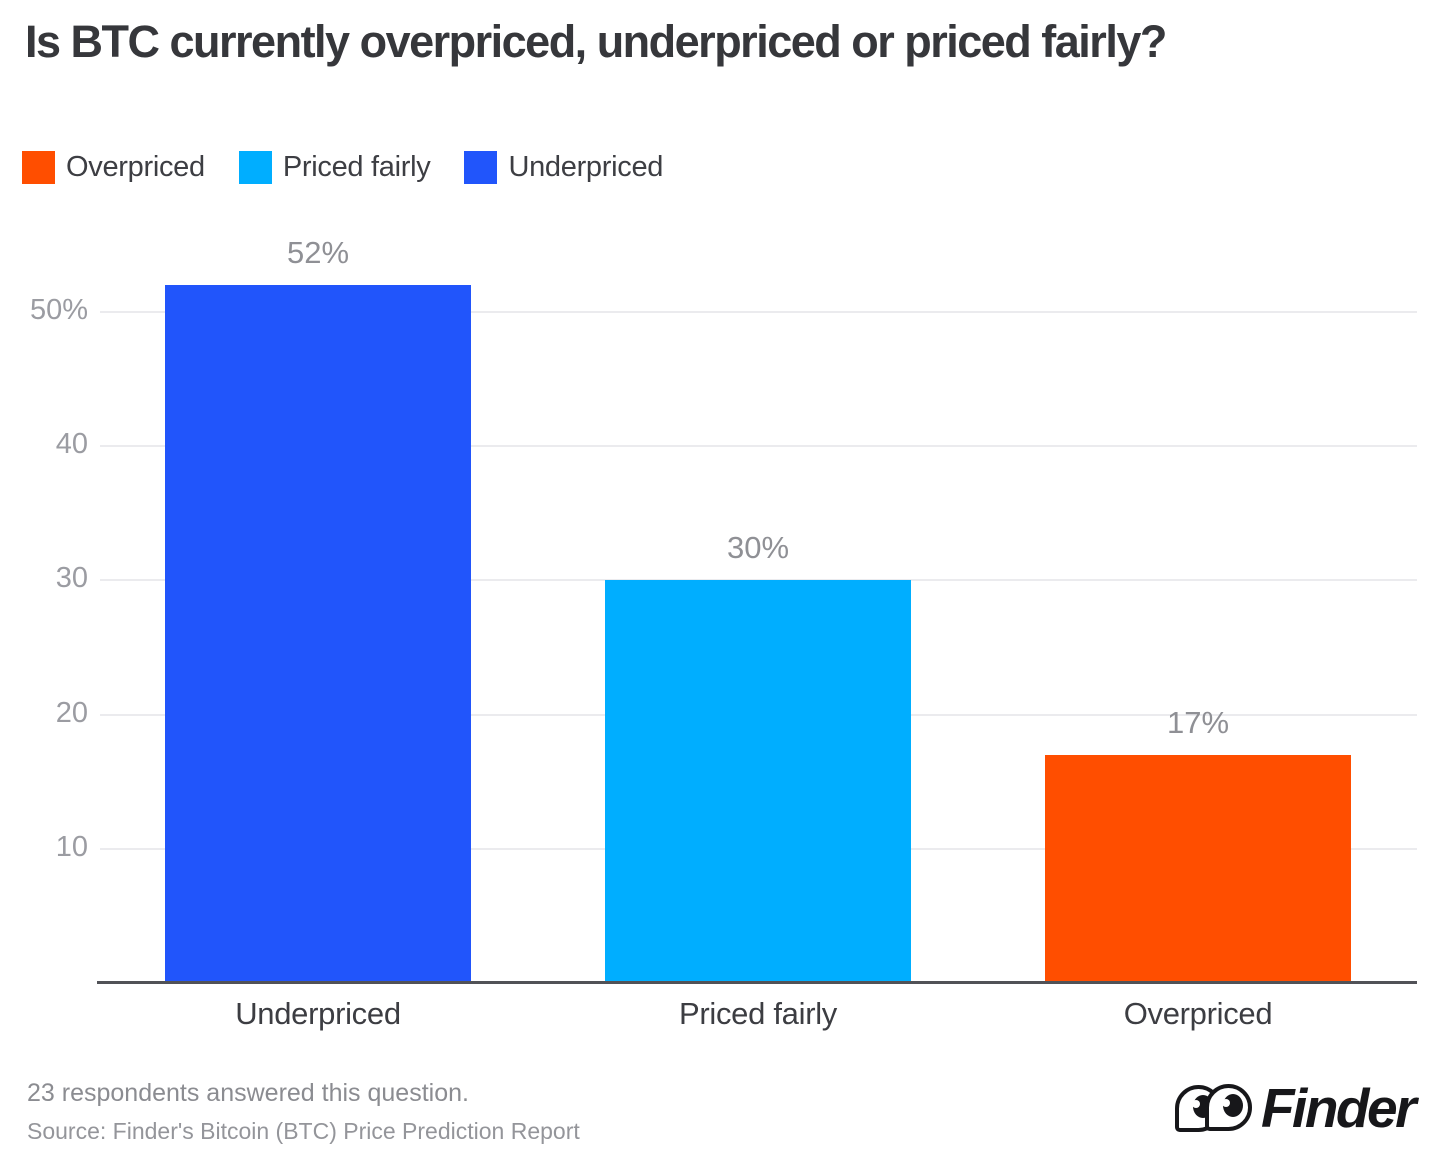 The image size is (1440, 1173). Describe the element at coordinates (1198, 1013) in the screenshot. I see `x-axis-label-overpriced: Overpriced` at that location.